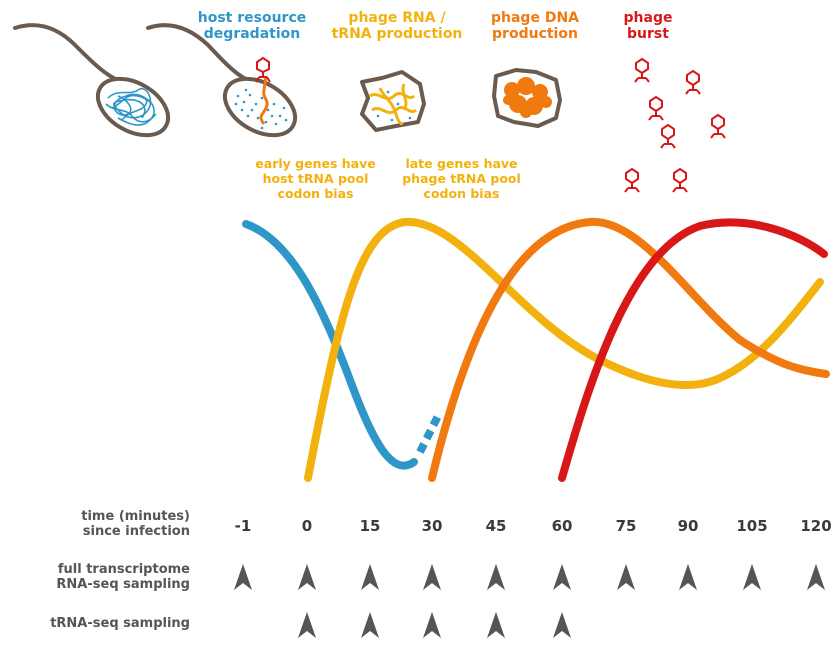  I want to click on stage-label-phage-burst: phage burst, so click(648, 26).